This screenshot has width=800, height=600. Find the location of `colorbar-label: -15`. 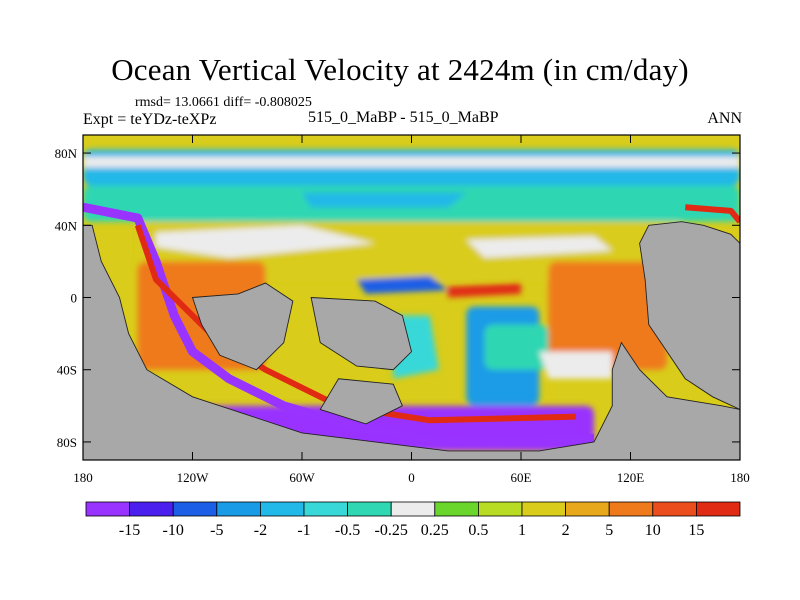

colorbar-label: -15 is located at coordinates (129, 530).